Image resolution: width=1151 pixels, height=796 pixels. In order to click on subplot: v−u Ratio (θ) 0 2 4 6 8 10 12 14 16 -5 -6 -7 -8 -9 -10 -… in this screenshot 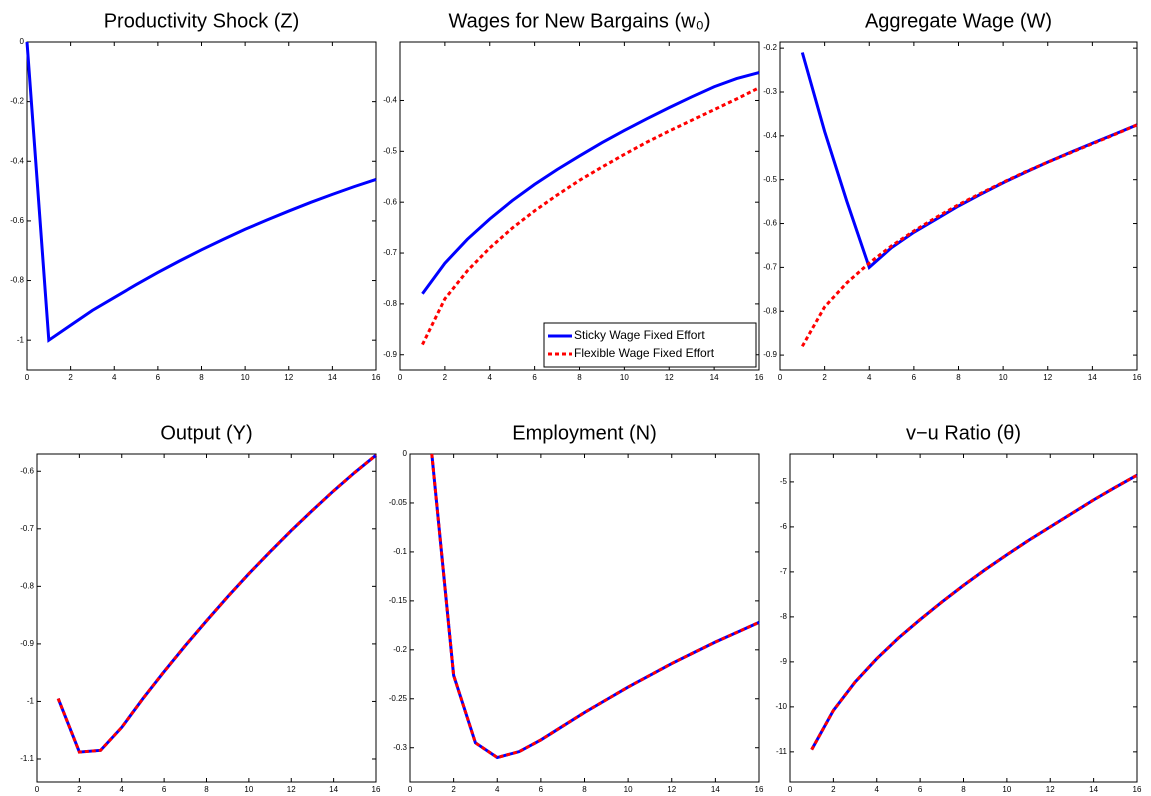, I will do `click(958, 608)`.